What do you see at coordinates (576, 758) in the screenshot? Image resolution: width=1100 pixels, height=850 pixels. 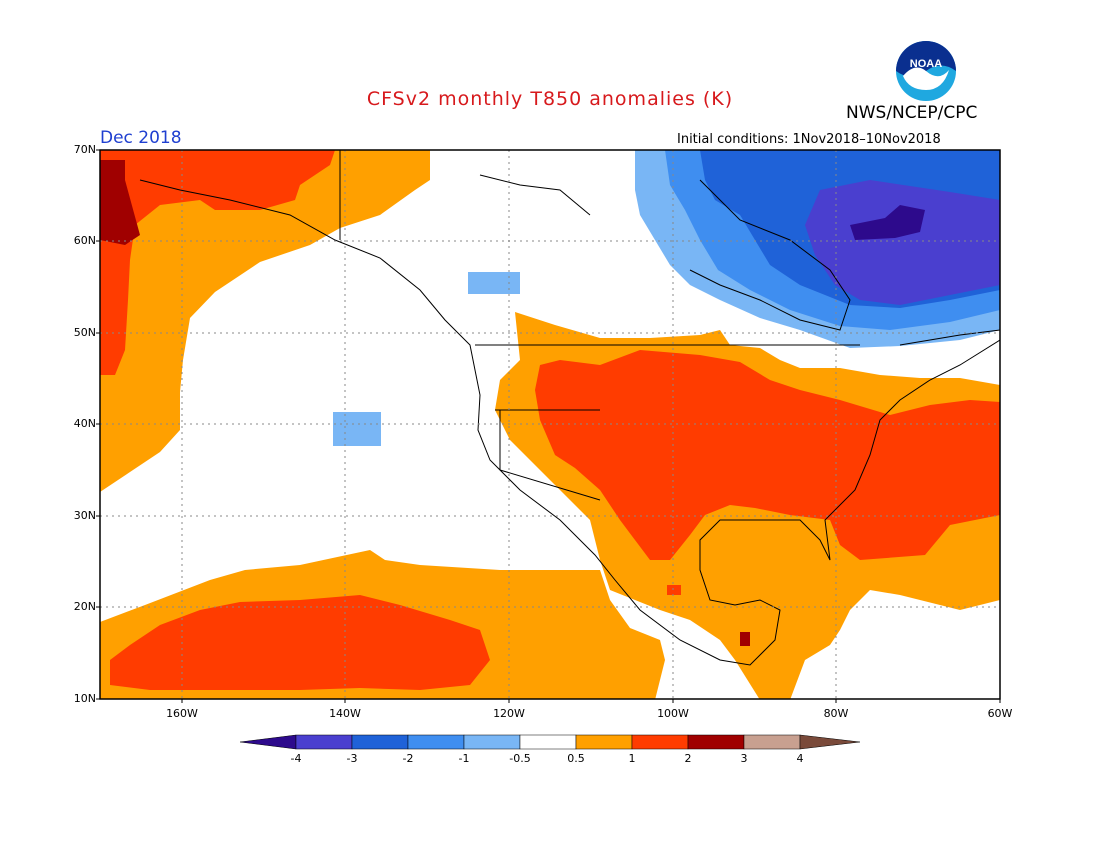 I see `colorbar-label: 0.5` at bounding box center [576, 758].